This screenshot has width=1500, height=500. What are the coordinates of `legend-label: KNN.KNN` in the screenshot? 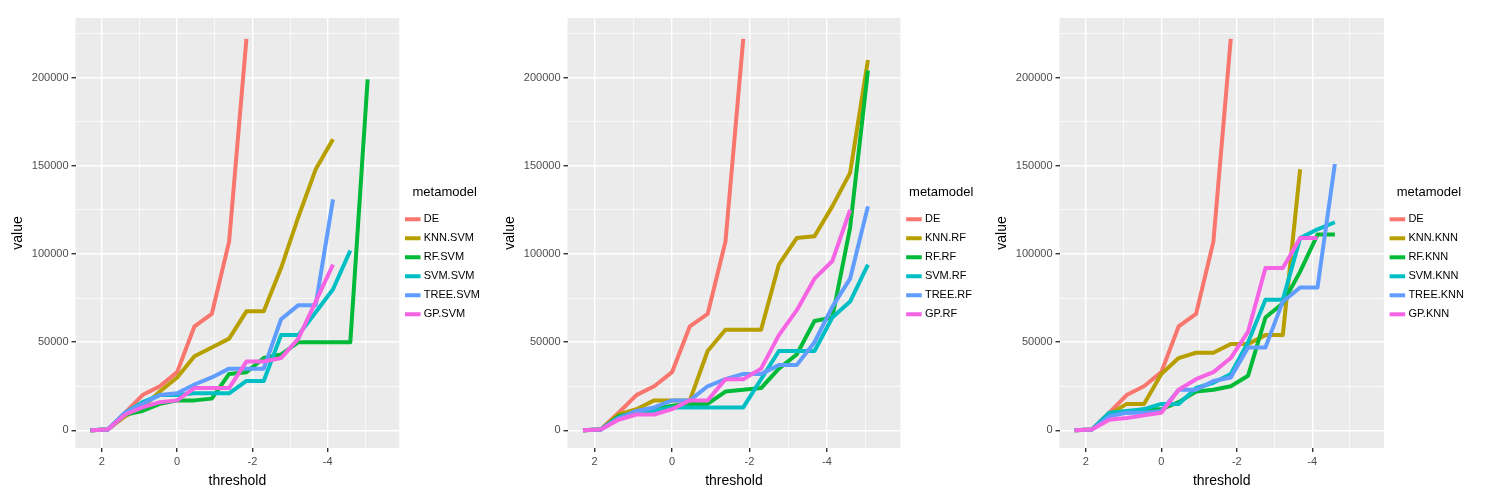 It's located at (1433, 237).